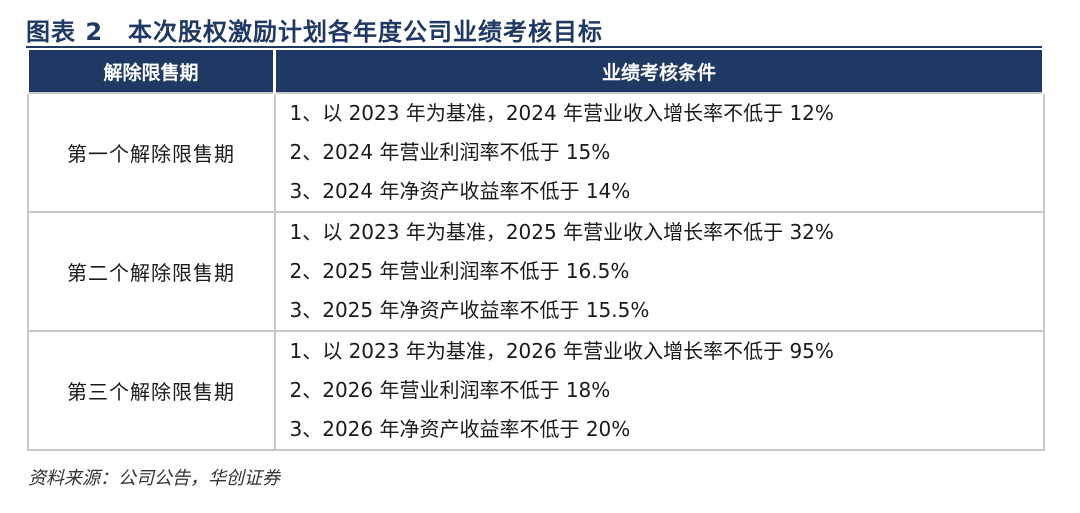 This screenshot has height=513, width=1080. I want to click on condition-line: 1、以 2023 年为基准，2024 年营业收入增长率不低于 12%, so click(561, 113).